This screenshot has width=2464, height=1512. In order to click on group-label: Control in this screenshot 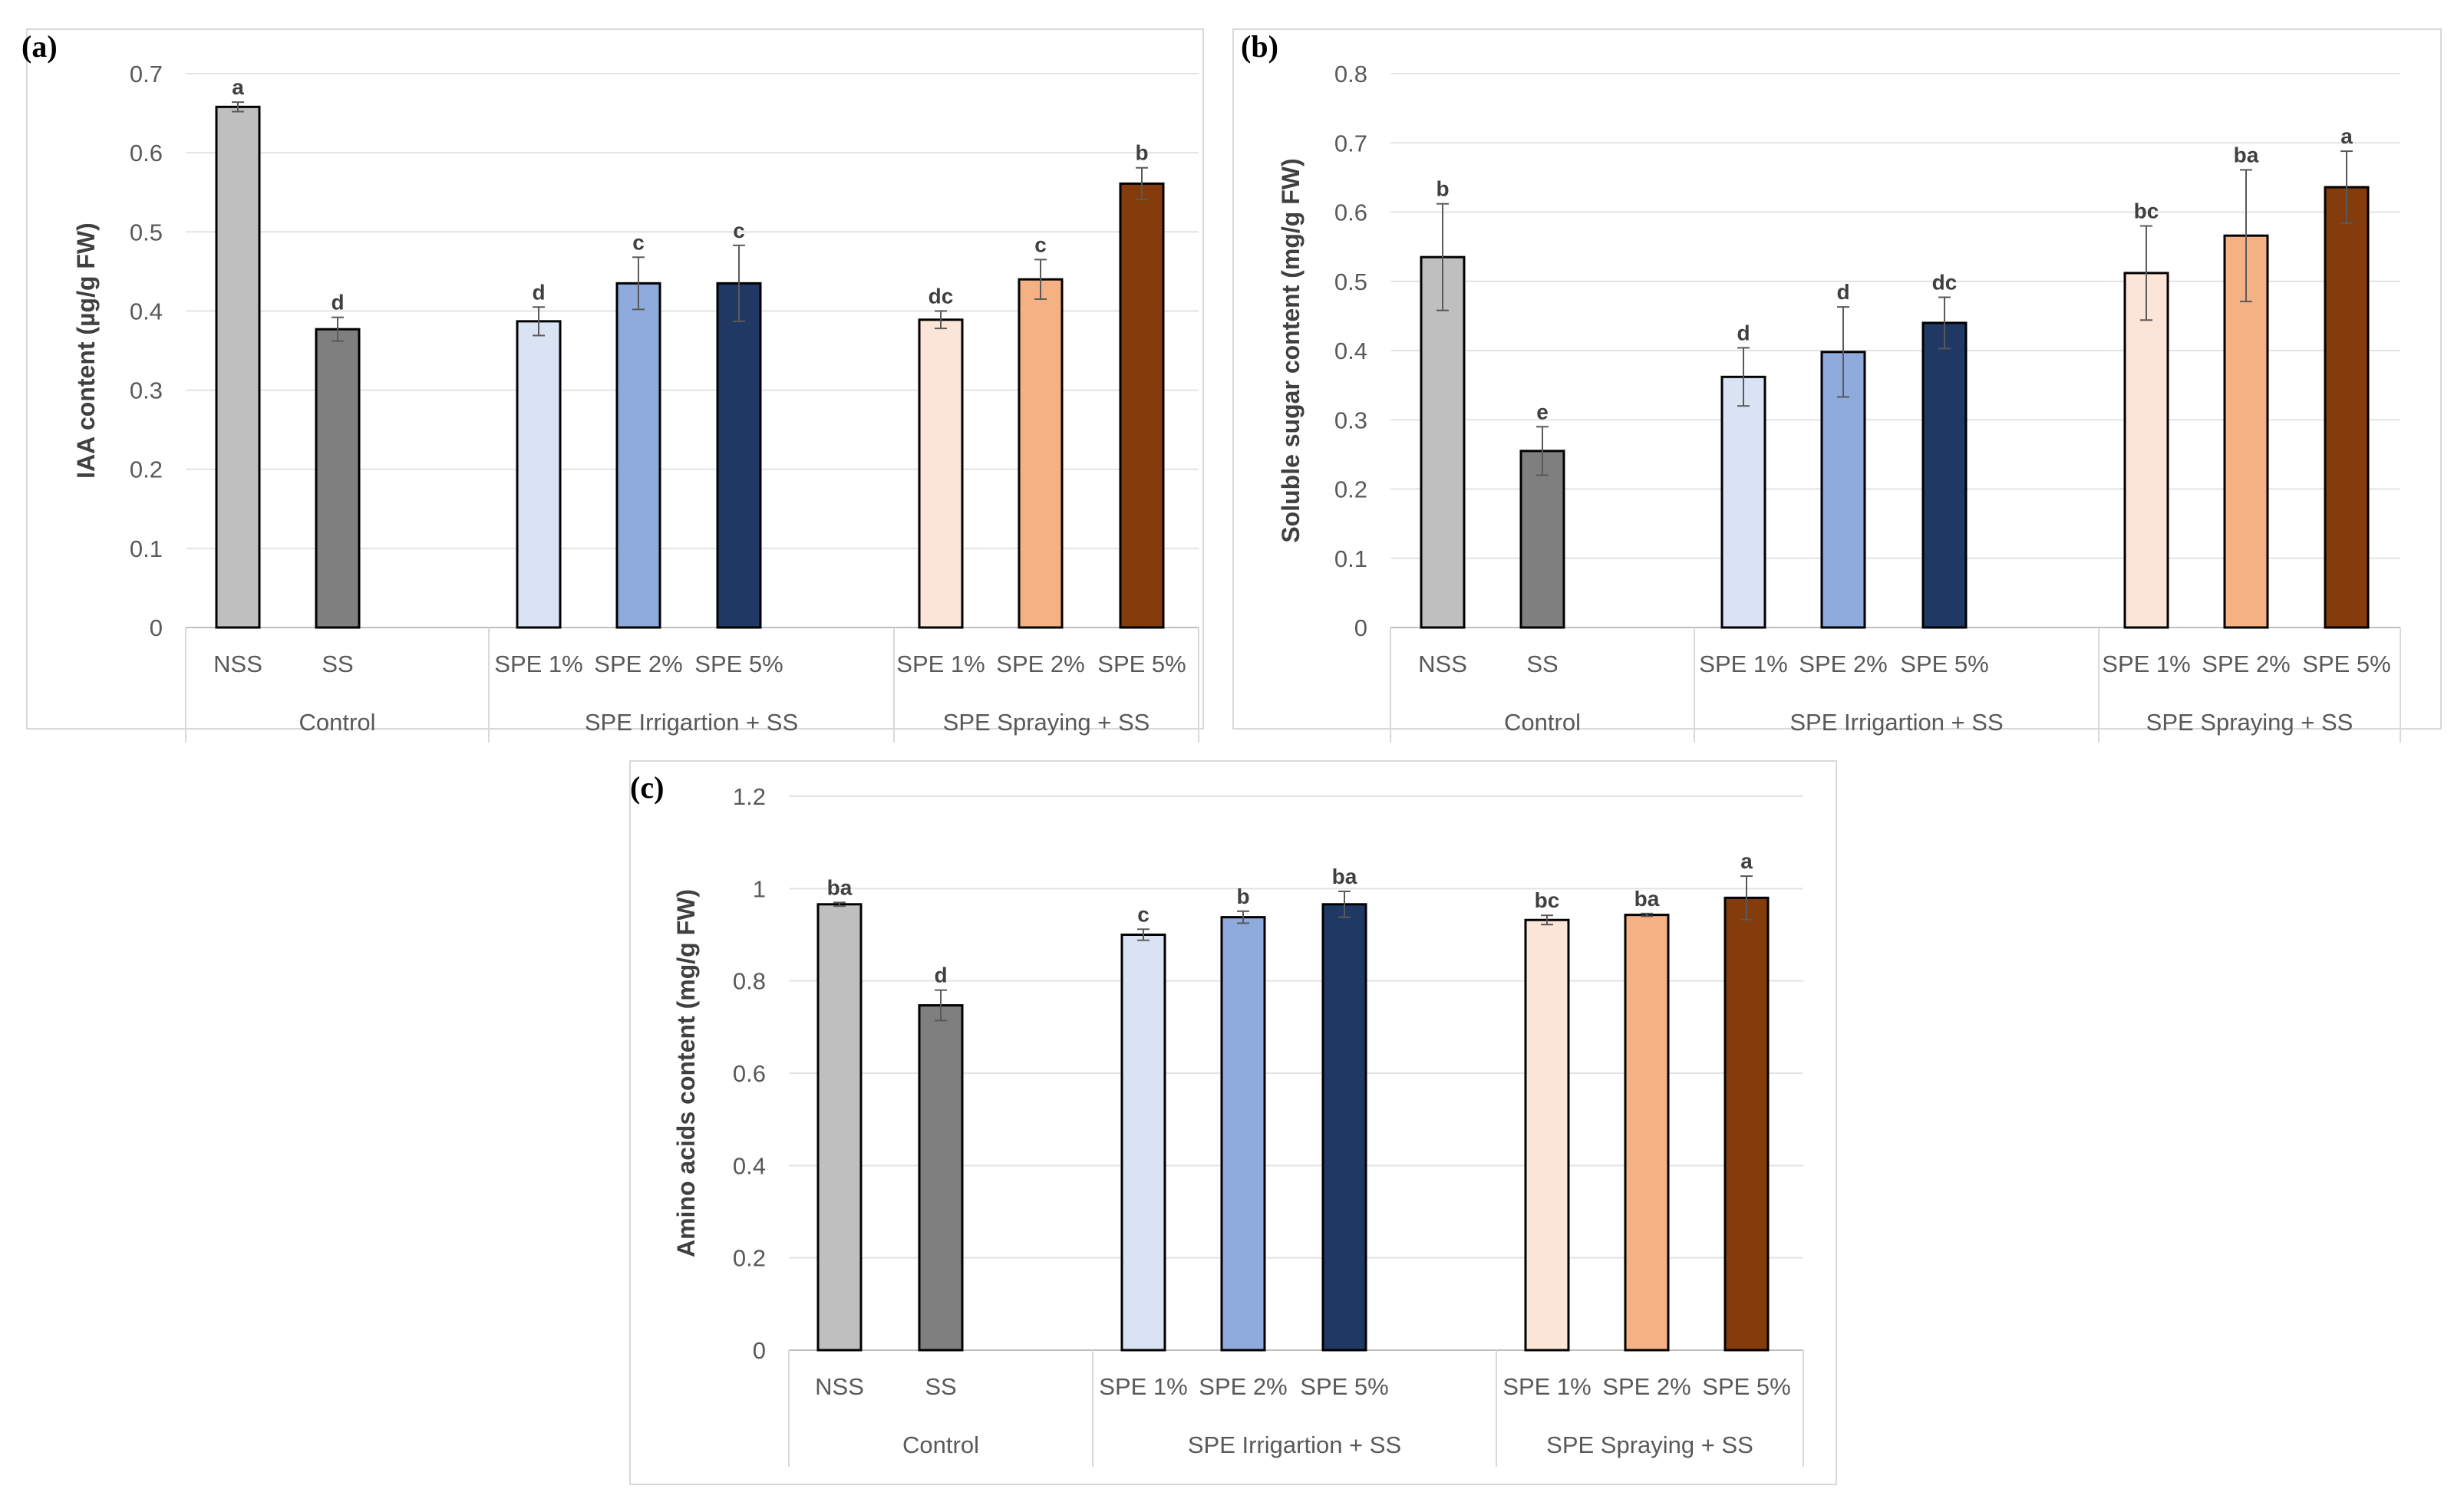, I will do `click(338, 722)`.